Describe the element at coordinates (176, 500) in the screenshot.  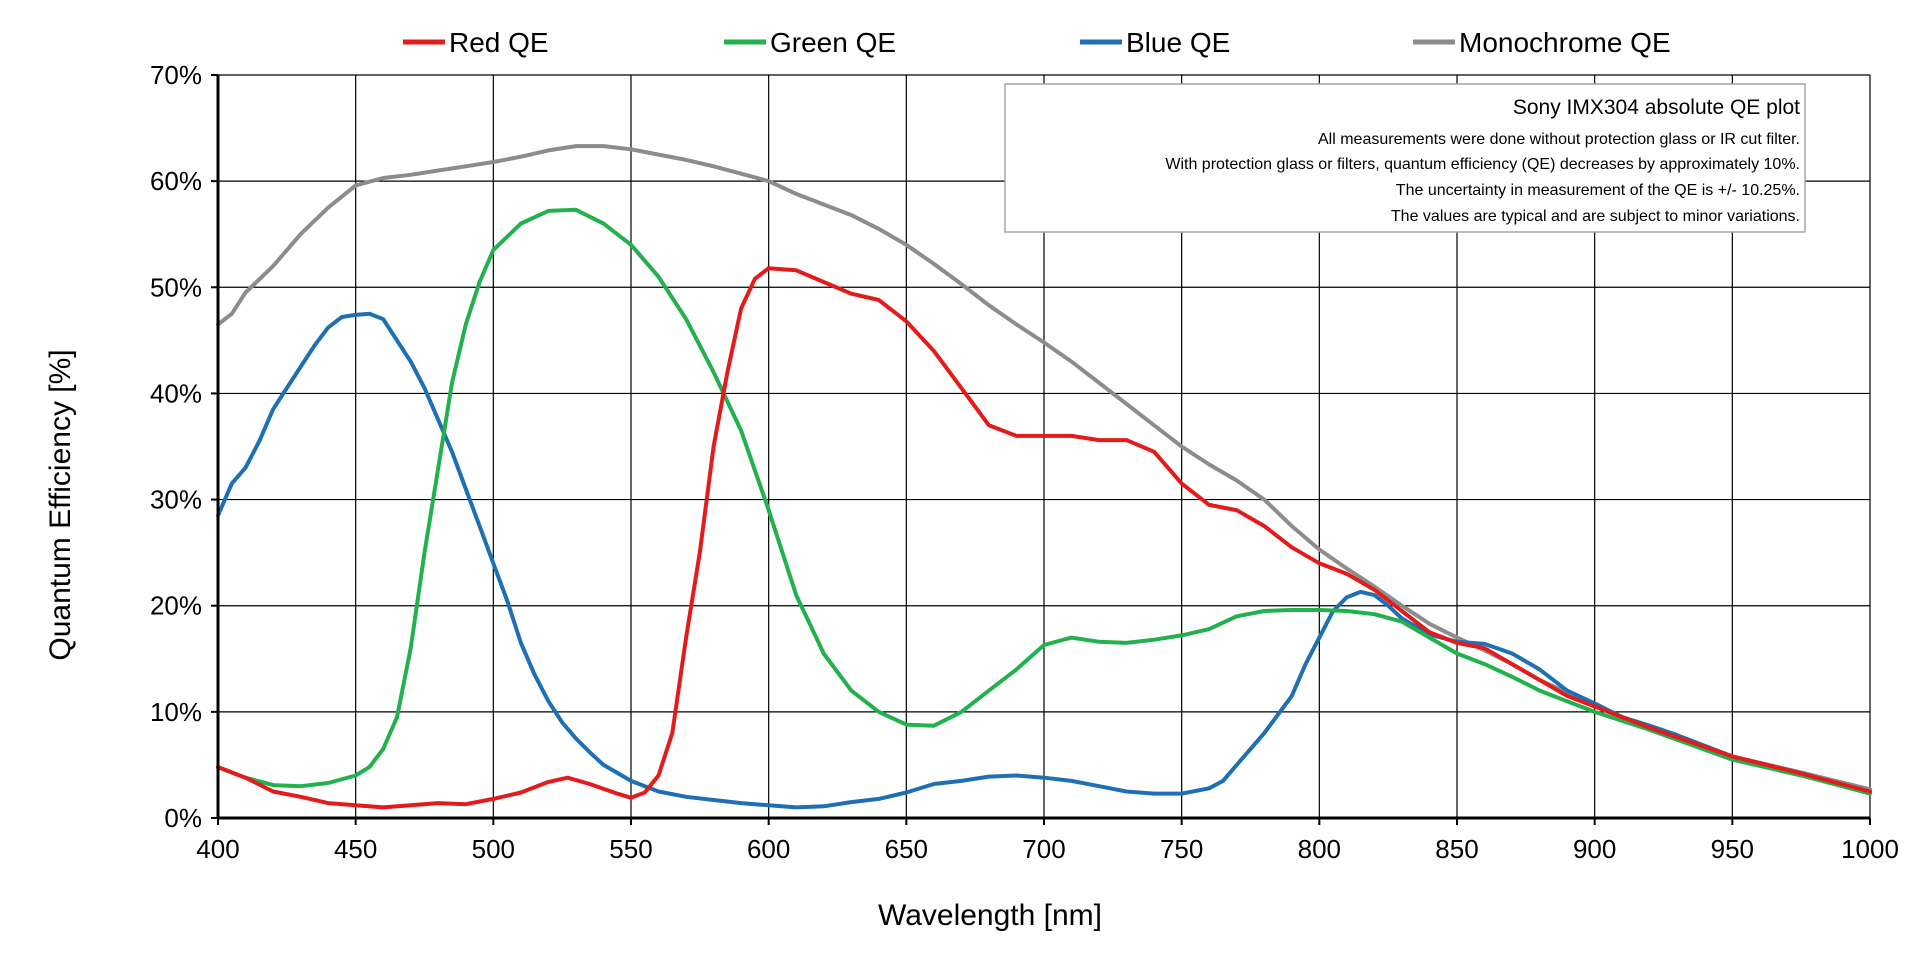
I see `y-tick-label: 30%` at that location.